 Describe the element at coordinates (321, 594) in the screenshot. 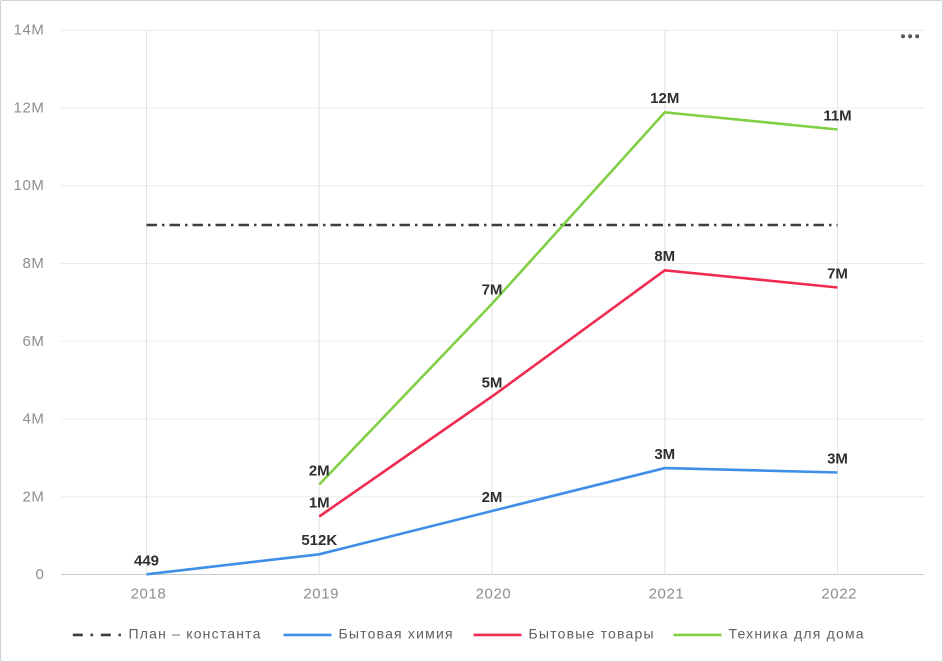

I see `svg-text: 2019` at that location.